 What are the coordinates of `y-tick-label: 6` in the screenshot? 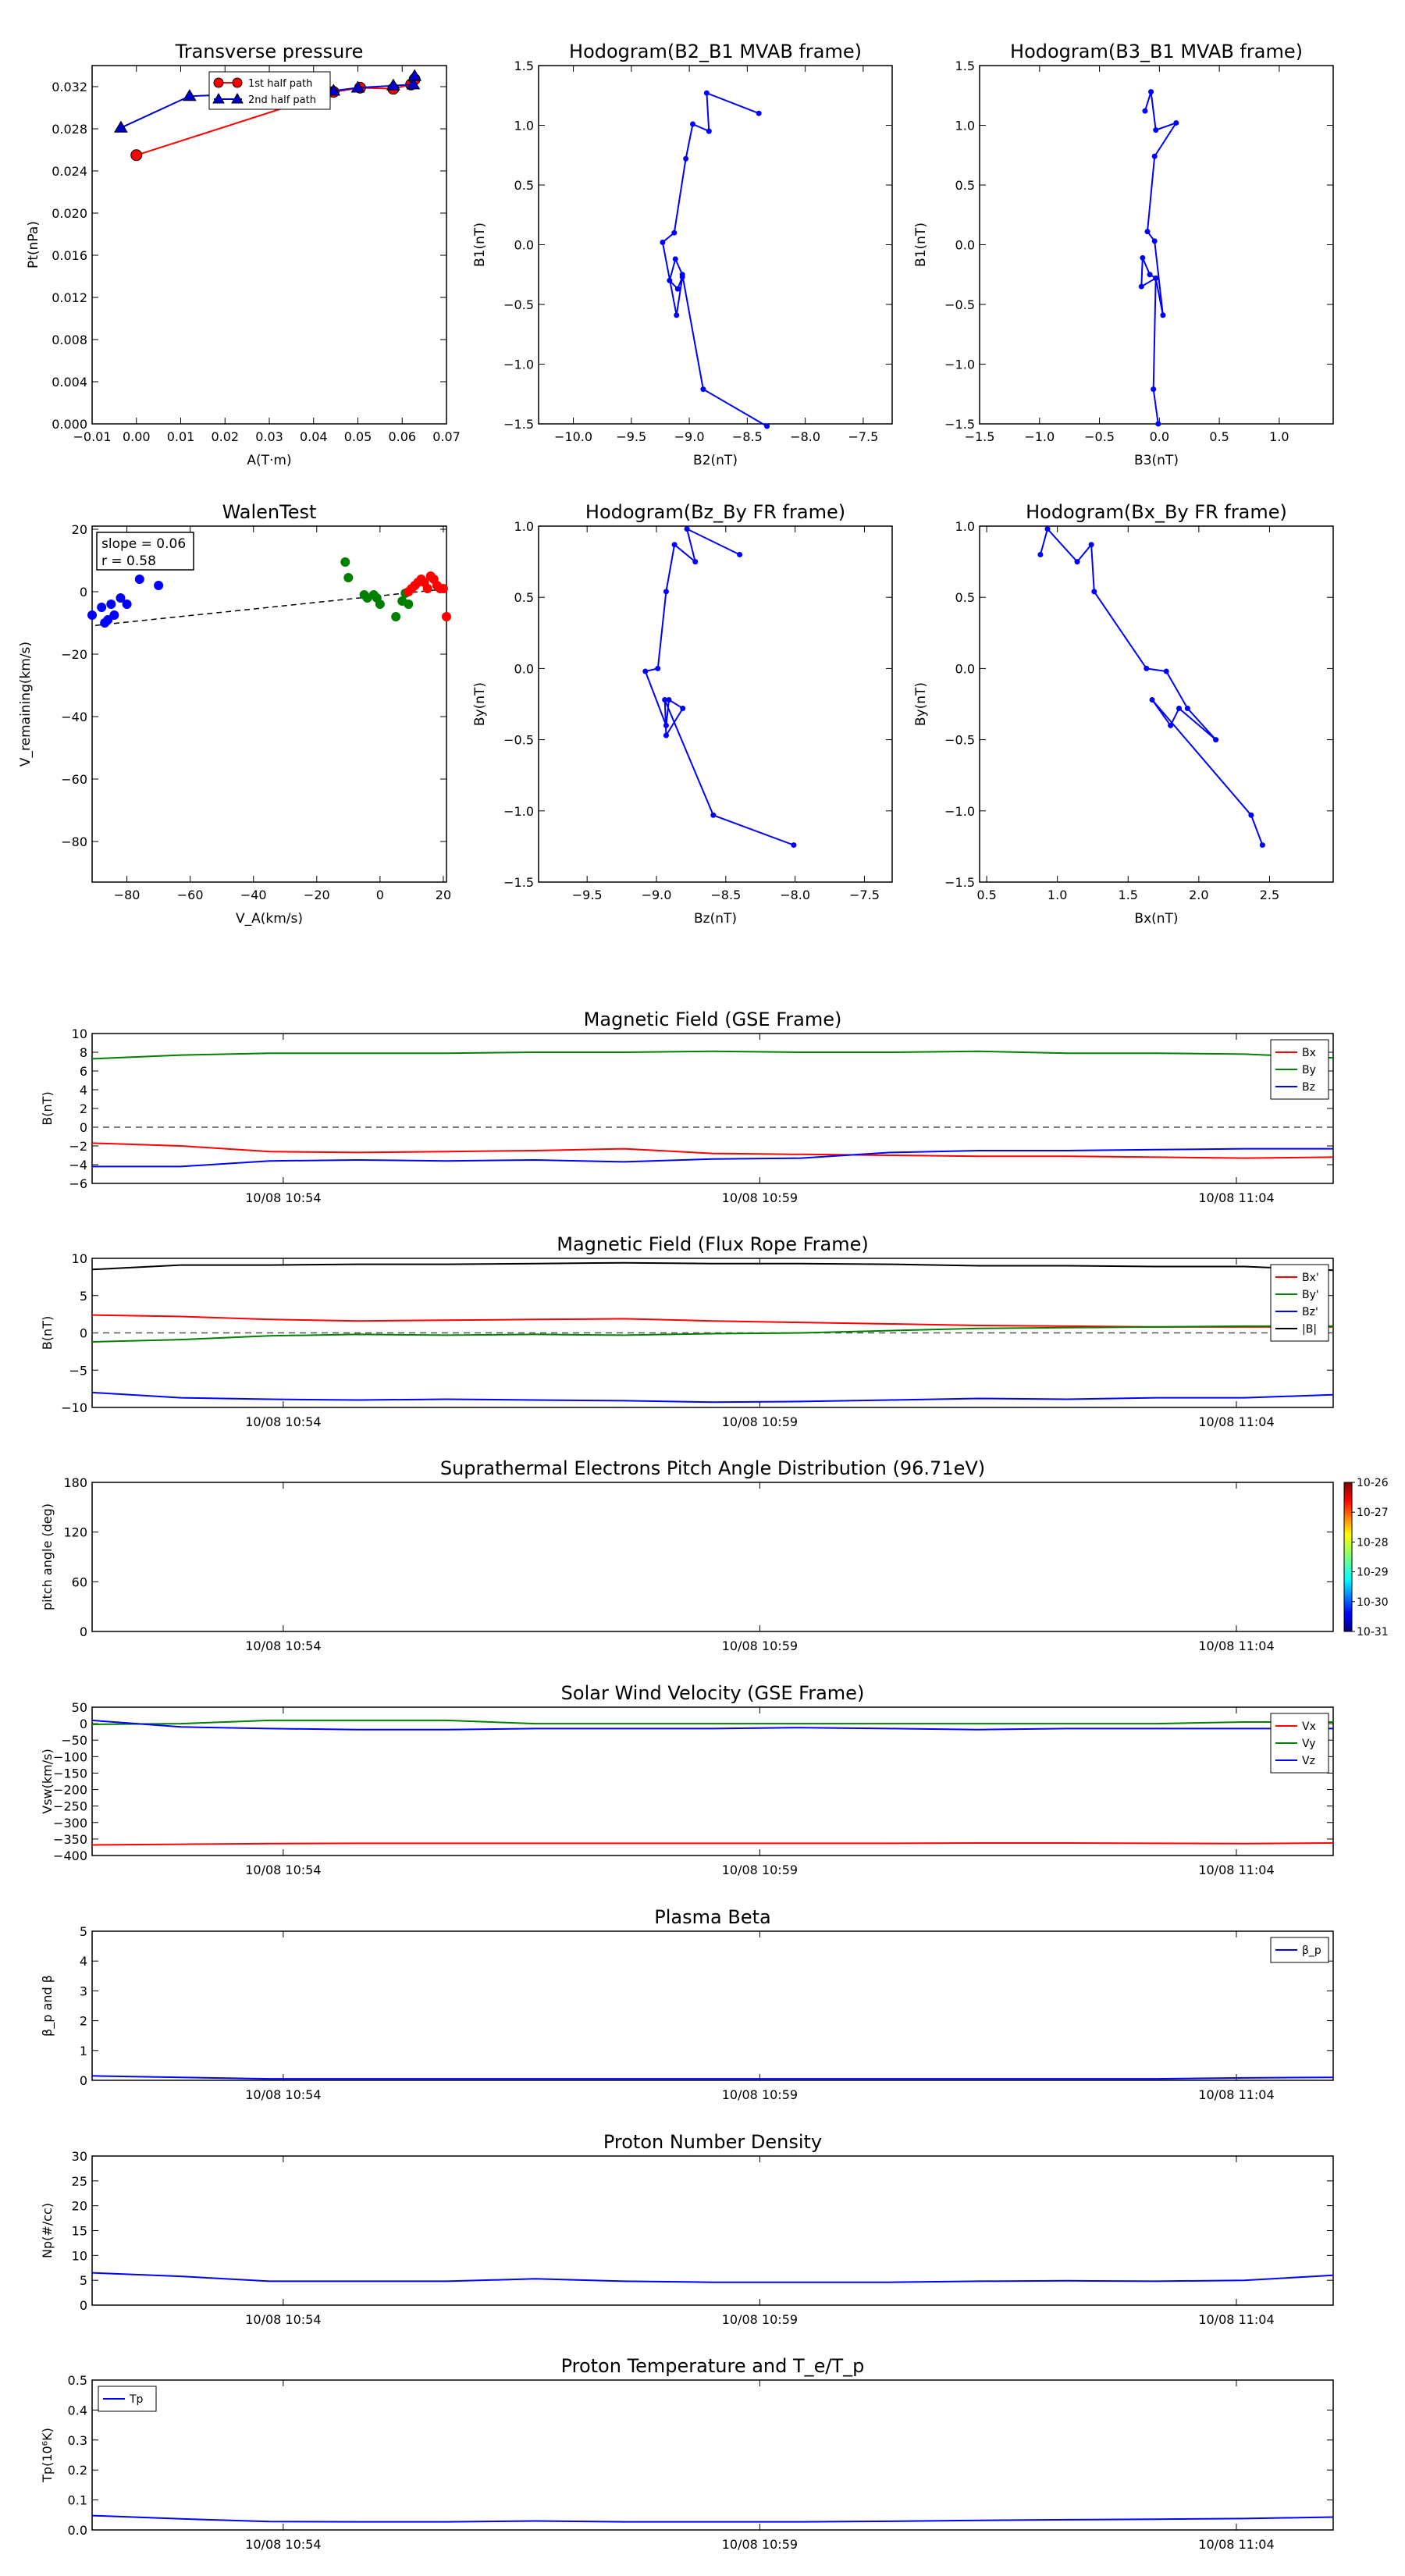 It's located at (84, 1071).